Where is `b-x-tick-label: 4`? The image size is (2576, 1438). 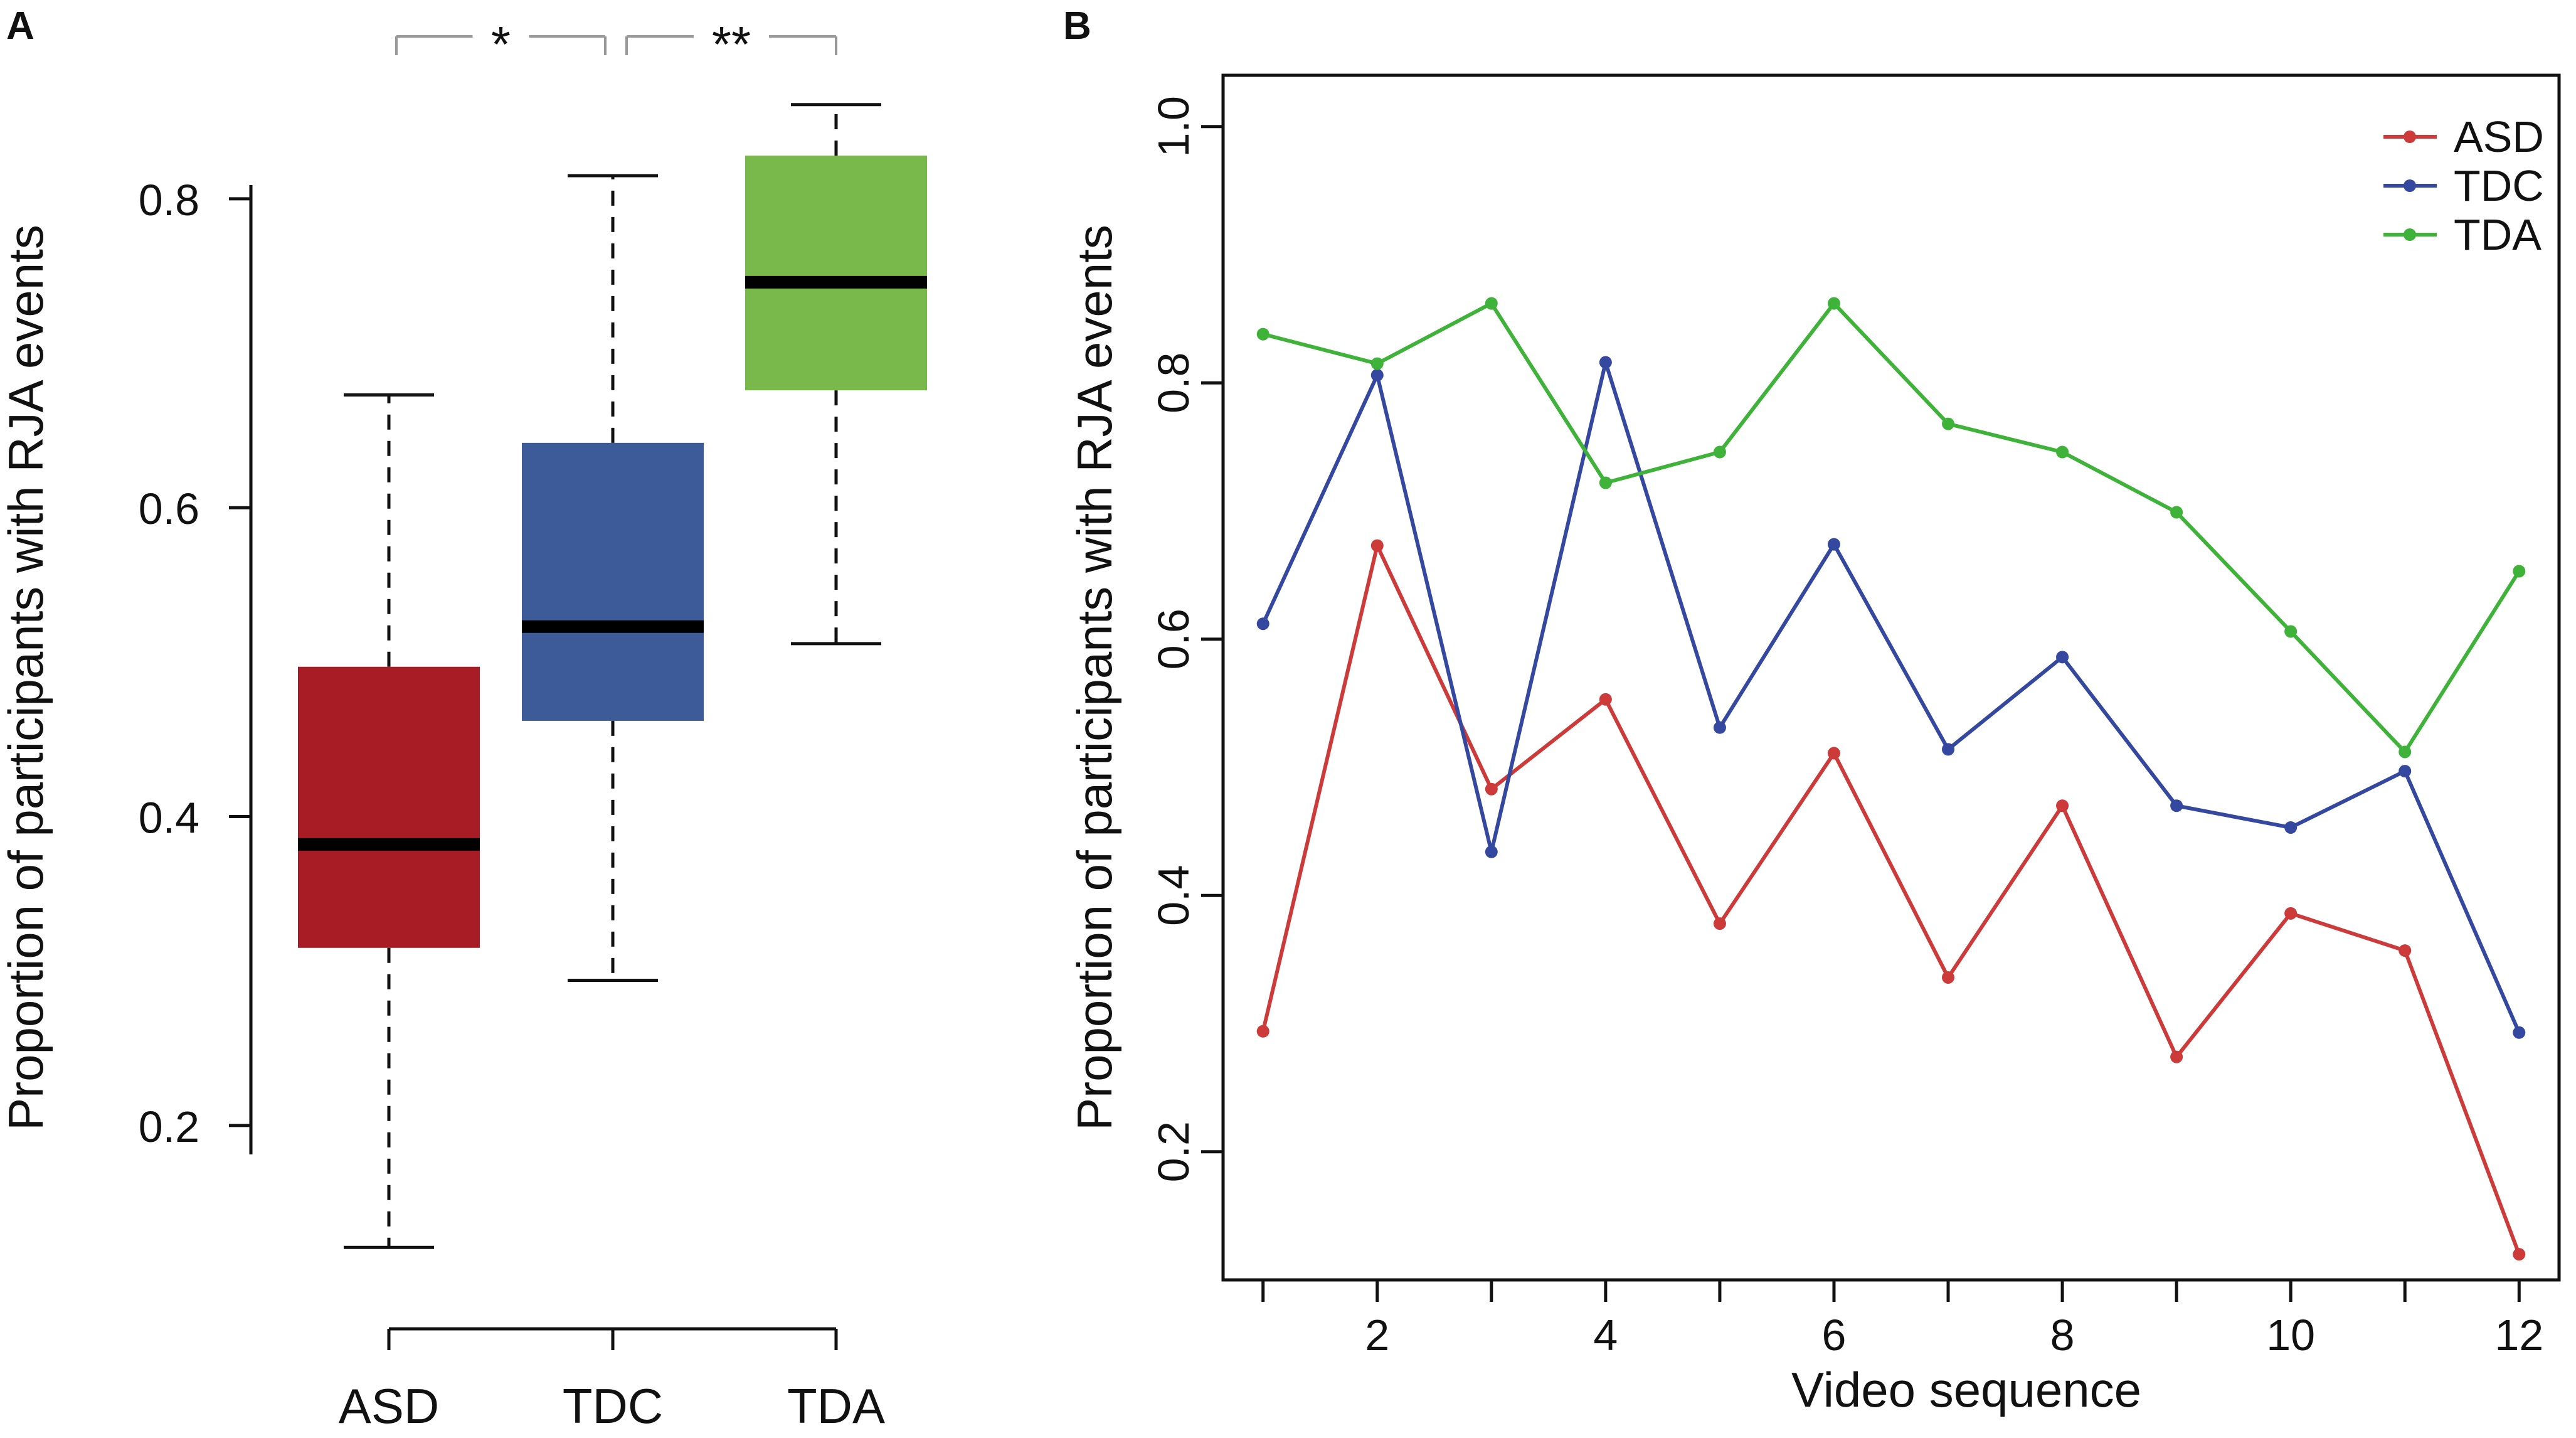
b-x-tick-label: 4 is located at coordinates (1605, 1335).